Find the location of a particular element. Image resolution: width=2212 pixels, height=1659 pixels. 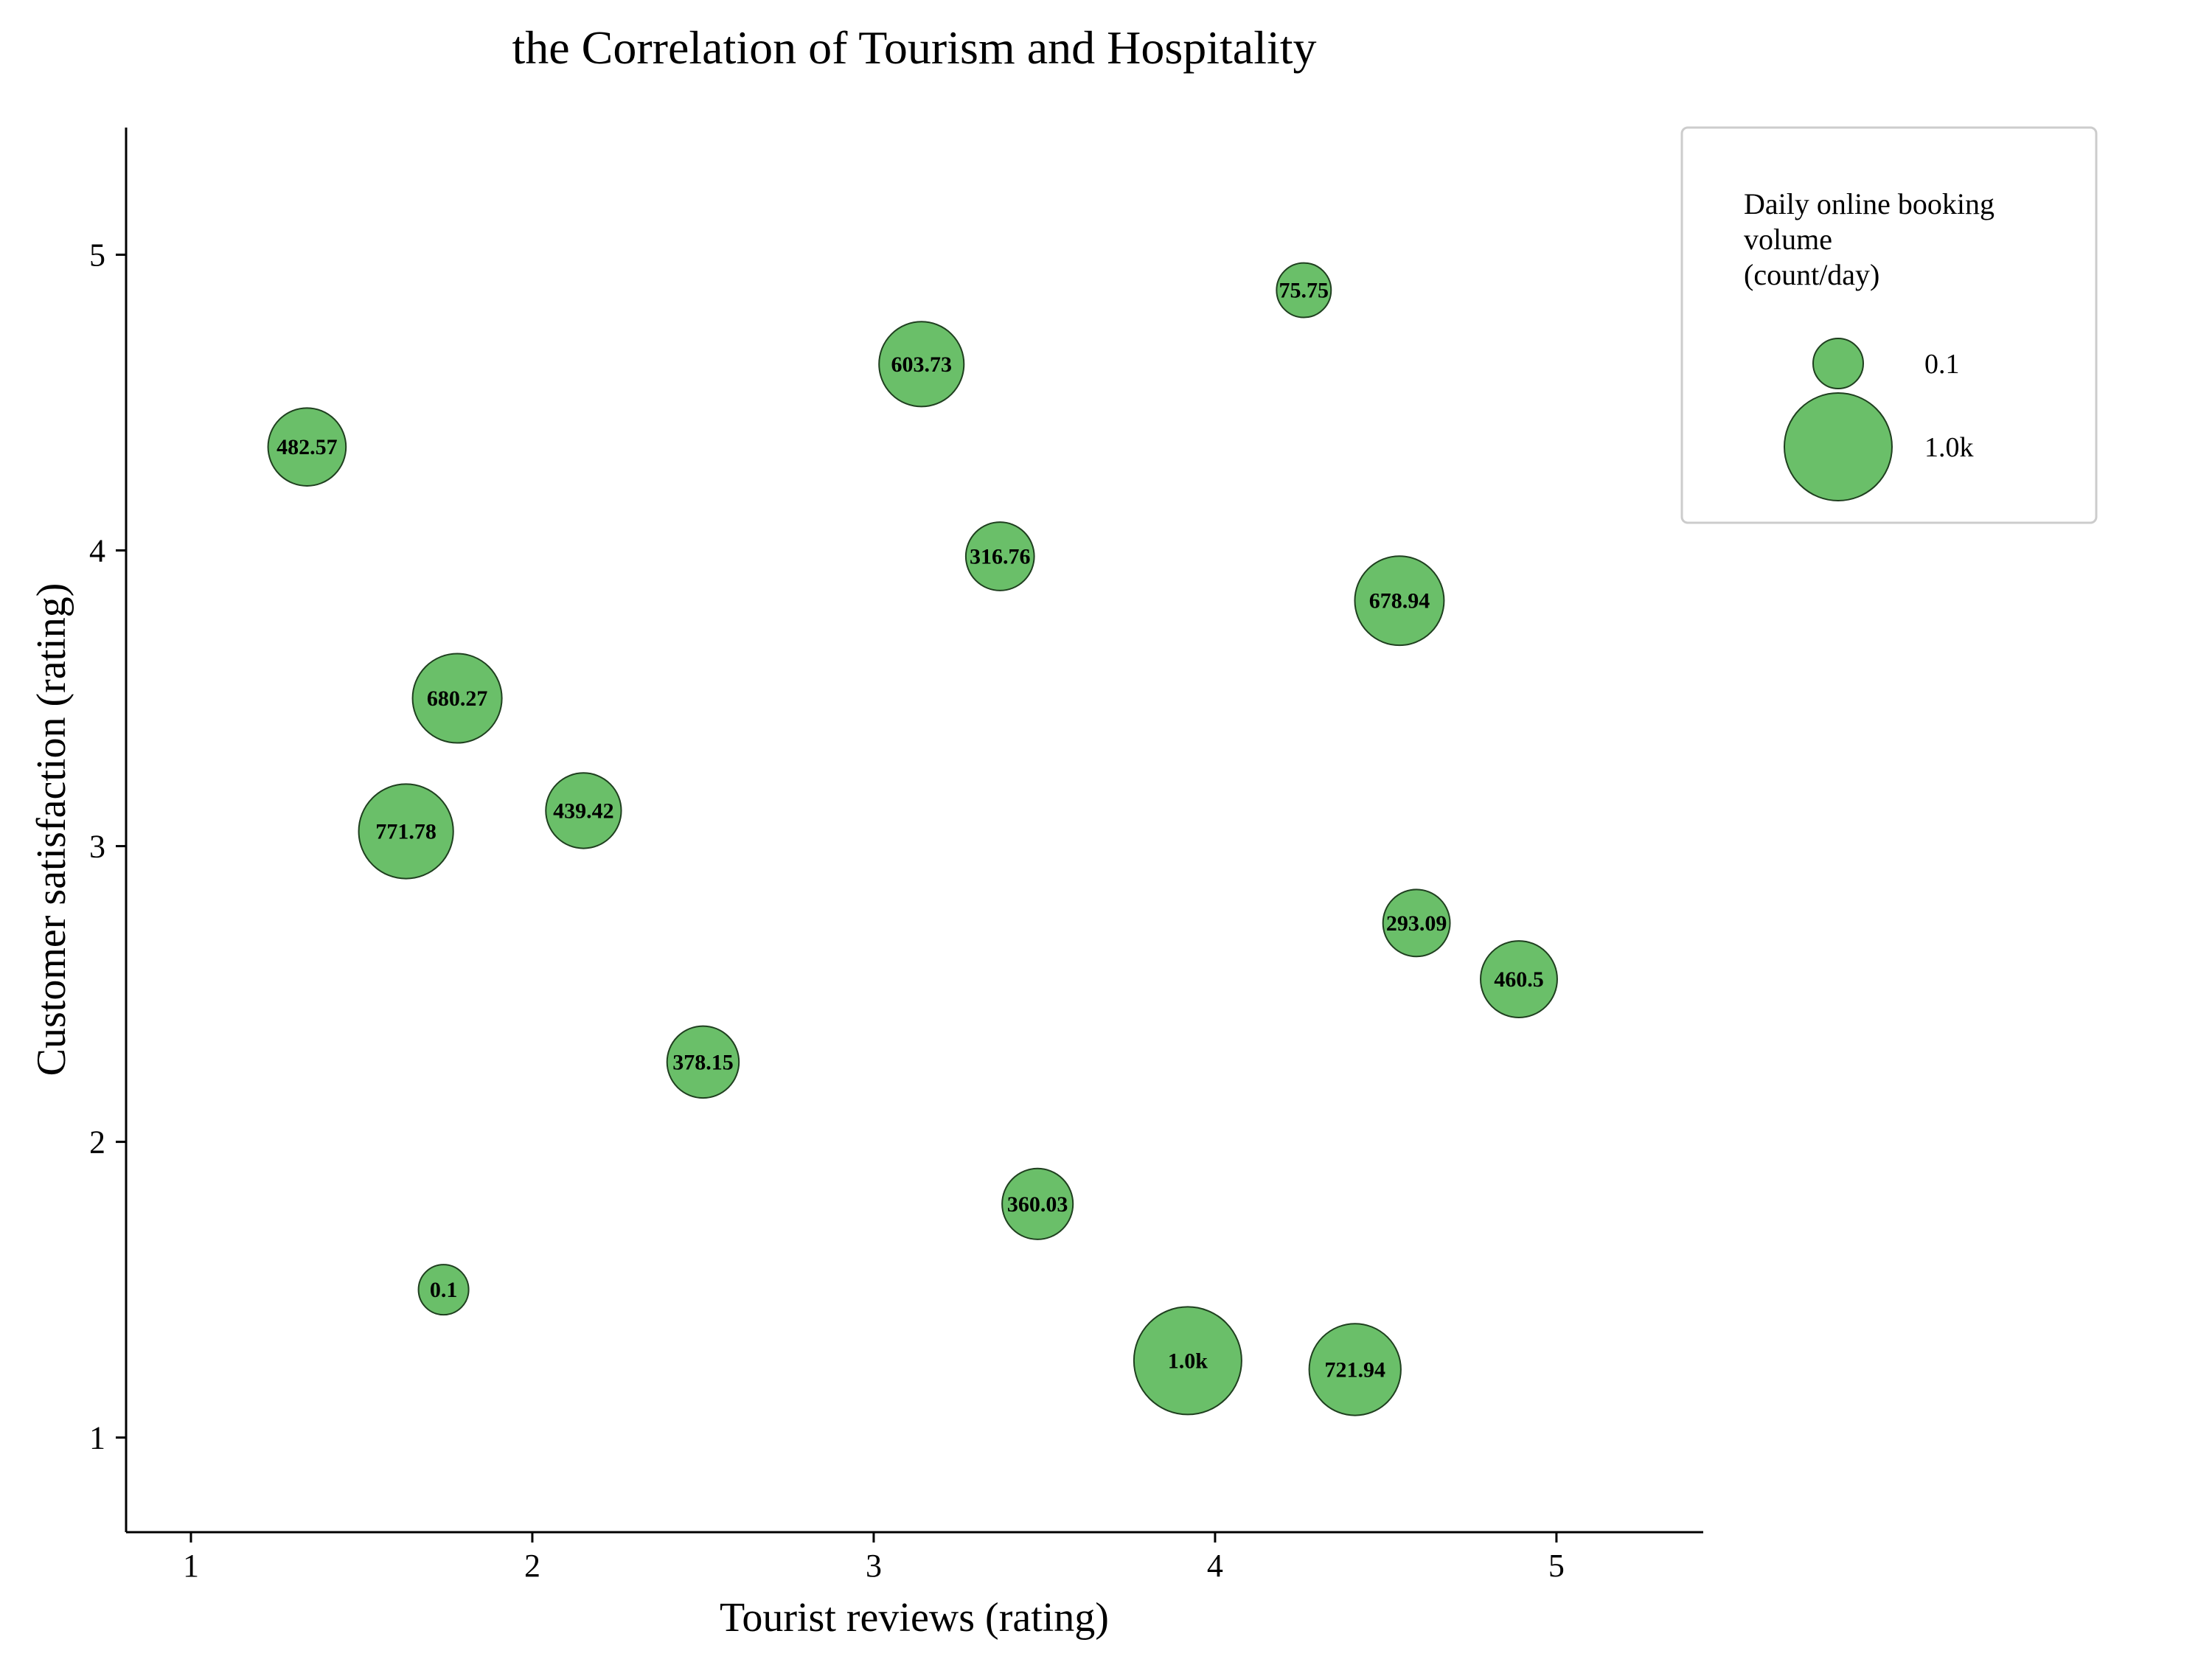

legend-frame is located at coordinates (1889, 325).